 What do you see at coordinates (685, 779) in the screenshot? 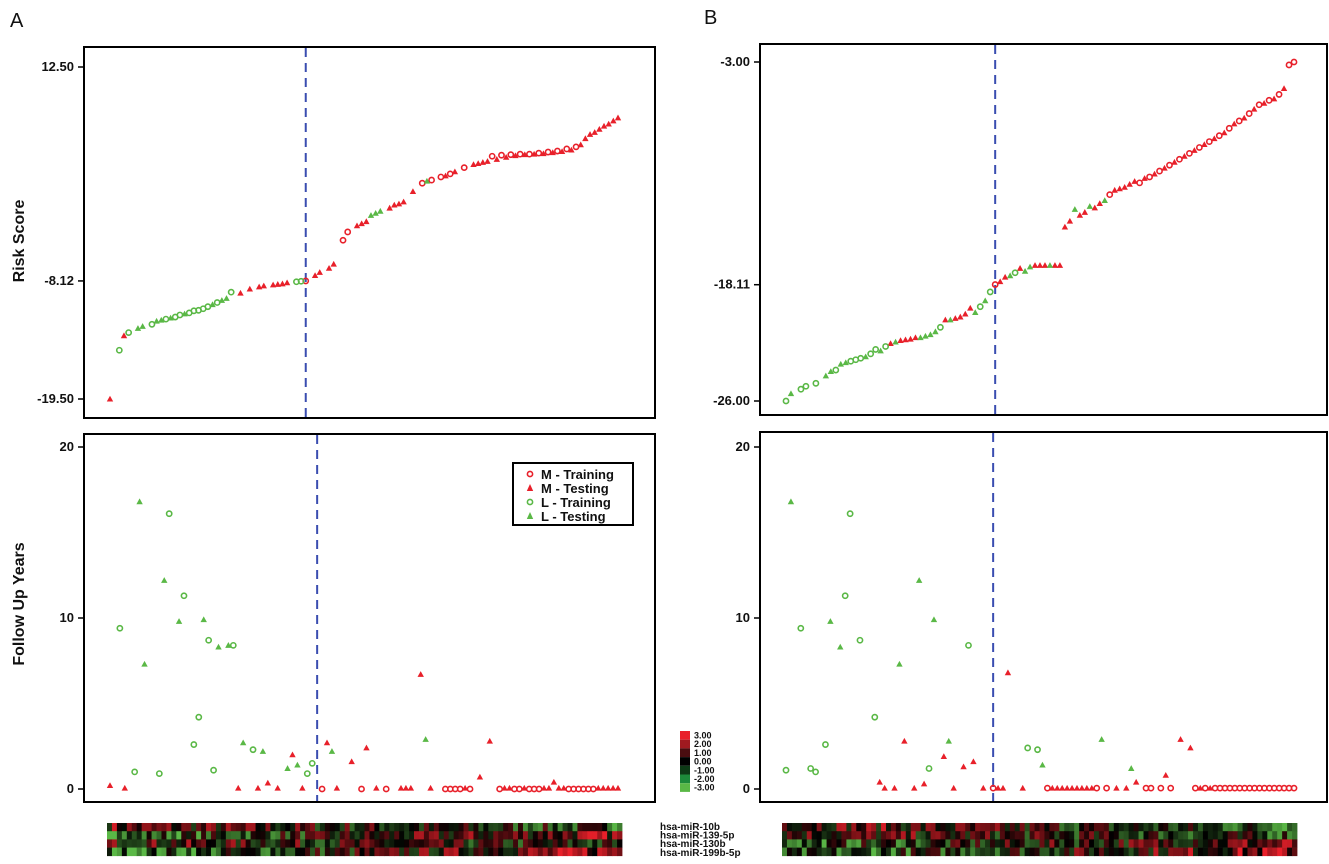
I see `color-scale-swatch` at bounding box center [685, 779].